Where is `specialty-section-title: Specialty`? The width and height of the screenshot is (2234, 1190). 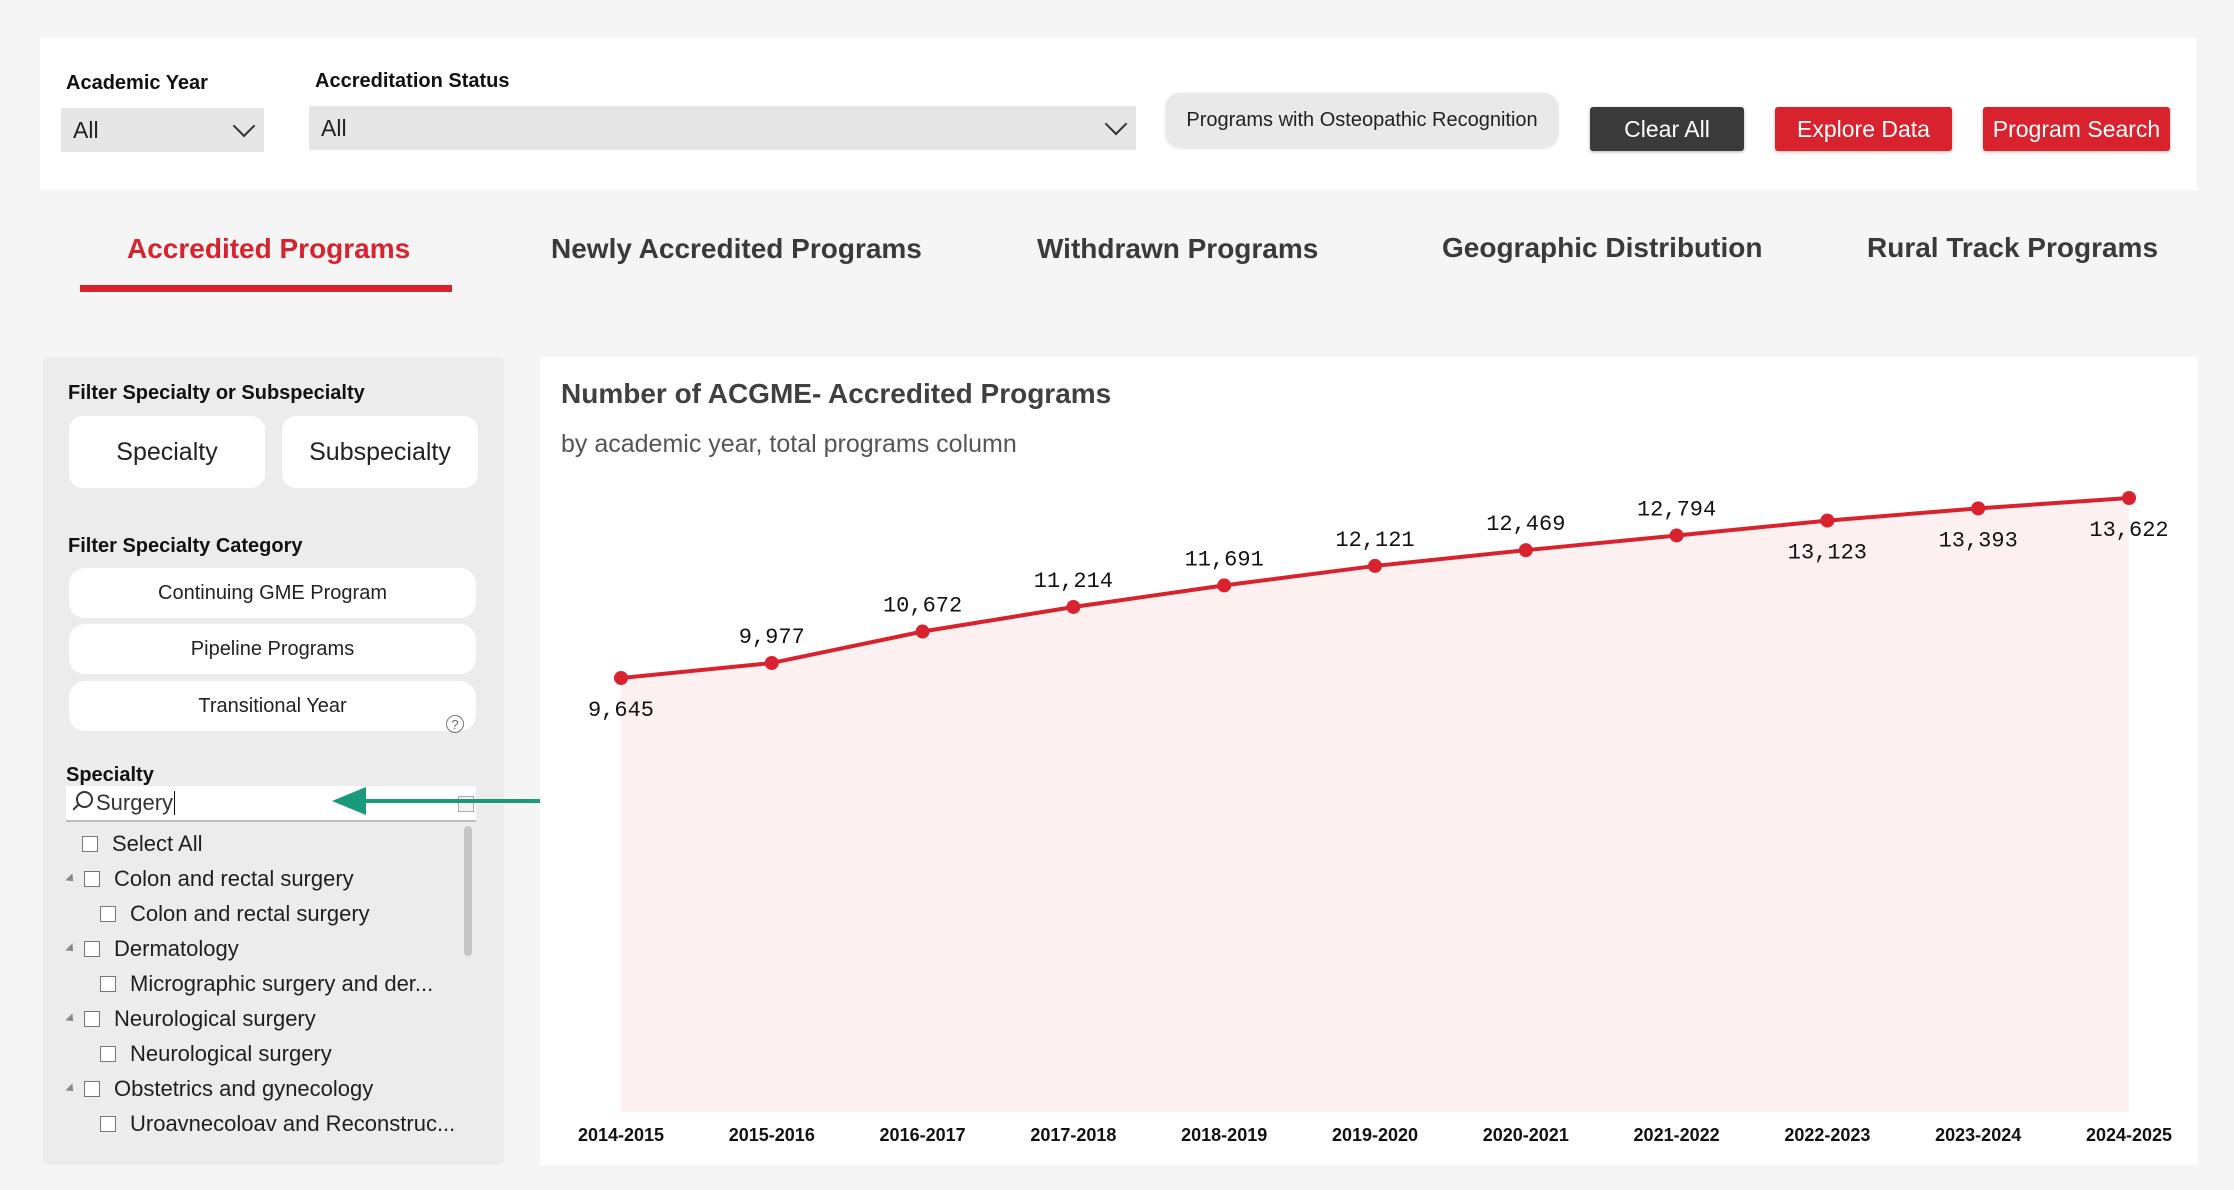 specialty-section-title: Specialty is located at coordinates (110, 775).